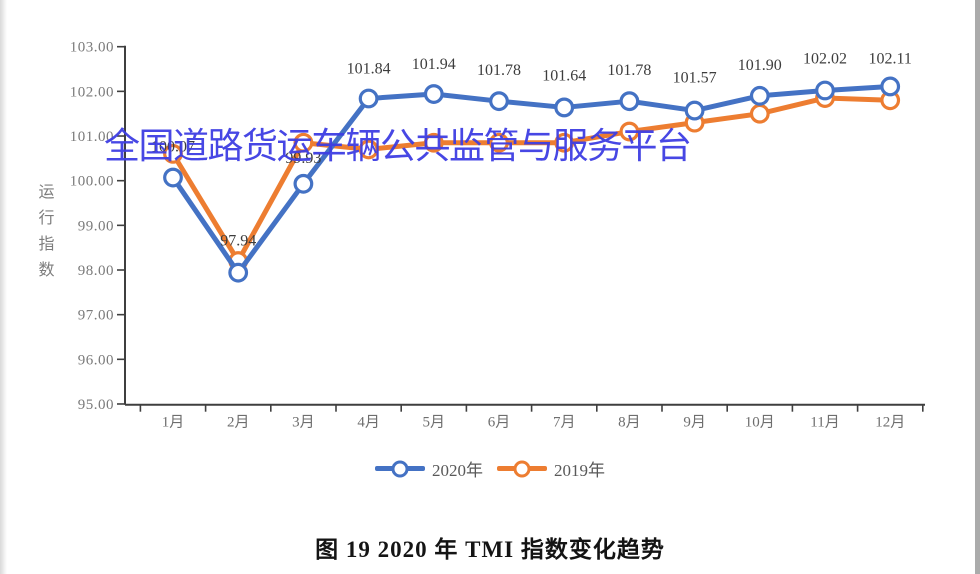 Image resolution: width=980 pixels, height=574 pixels. I want to click on y-axis-title: 运行指数, so click(46, 231).